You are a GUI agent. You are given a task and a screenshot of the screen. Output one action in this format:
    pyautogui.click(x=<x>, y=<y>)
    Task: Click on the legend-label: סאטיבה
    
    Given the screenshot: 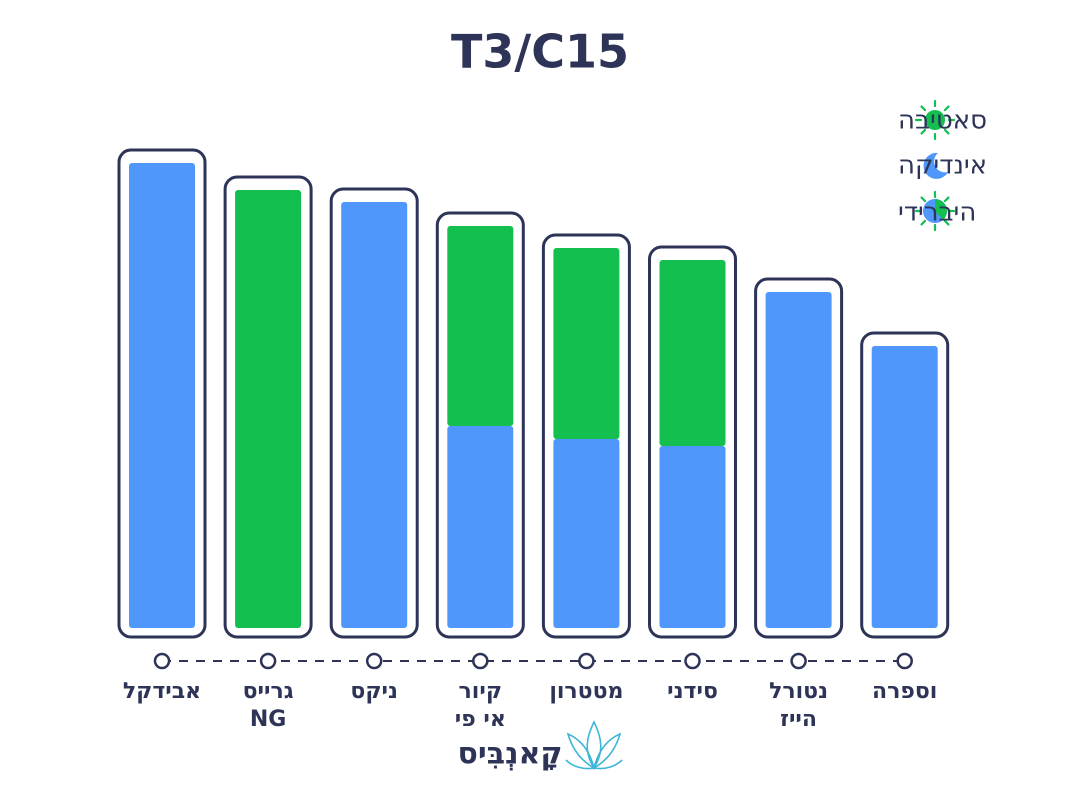 What is the action you would take?
    pyautogui.click(x=942, y=121)
    